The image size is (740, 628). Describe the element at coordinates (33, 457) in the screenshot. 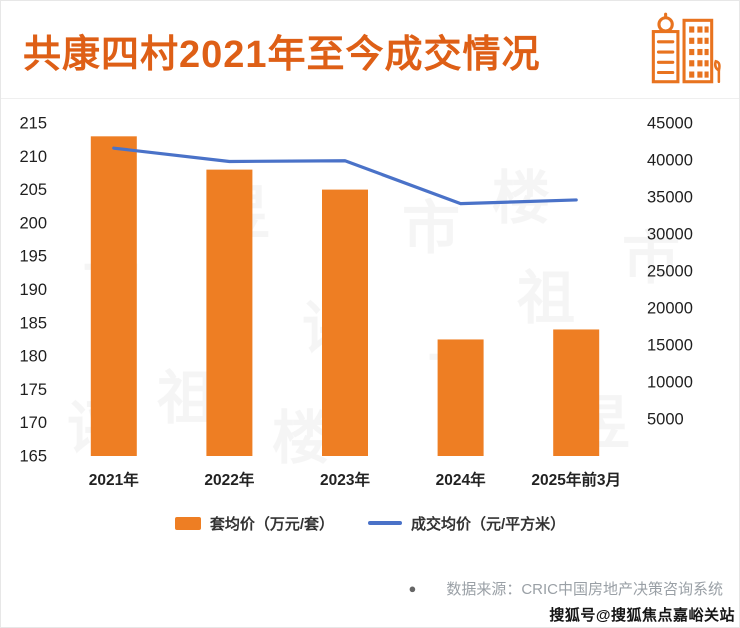

I see `svg-text: 165` at that location.